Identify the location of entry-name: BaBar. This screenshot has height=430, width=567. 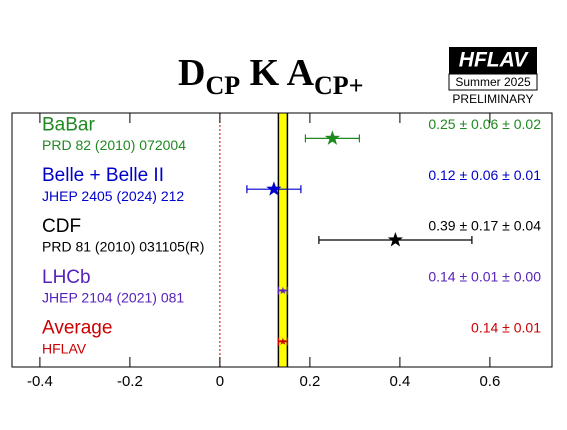
(68, 124).